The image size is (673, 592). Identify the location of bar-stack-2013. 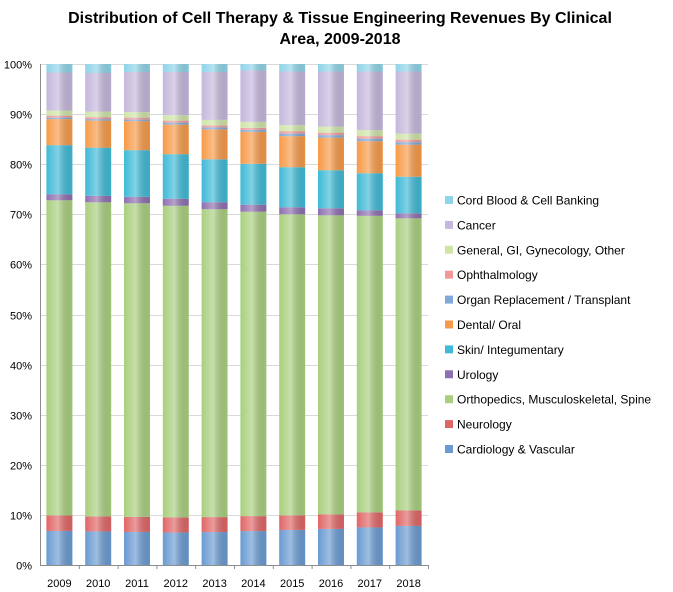
(214, 314).